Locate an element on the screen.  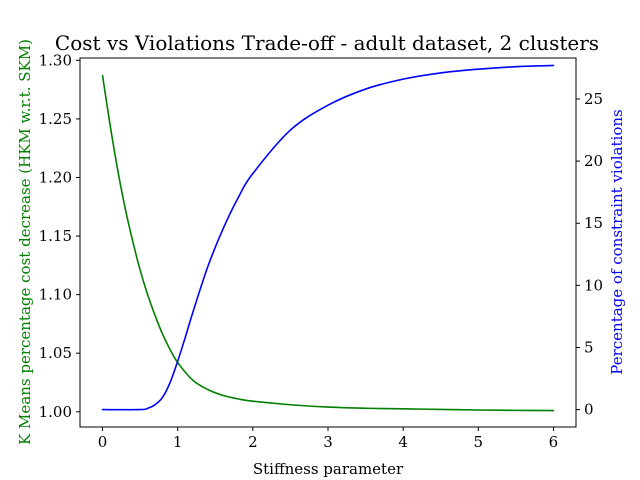
y-right-tick-label: 15 is located at coordinates (593, 223).